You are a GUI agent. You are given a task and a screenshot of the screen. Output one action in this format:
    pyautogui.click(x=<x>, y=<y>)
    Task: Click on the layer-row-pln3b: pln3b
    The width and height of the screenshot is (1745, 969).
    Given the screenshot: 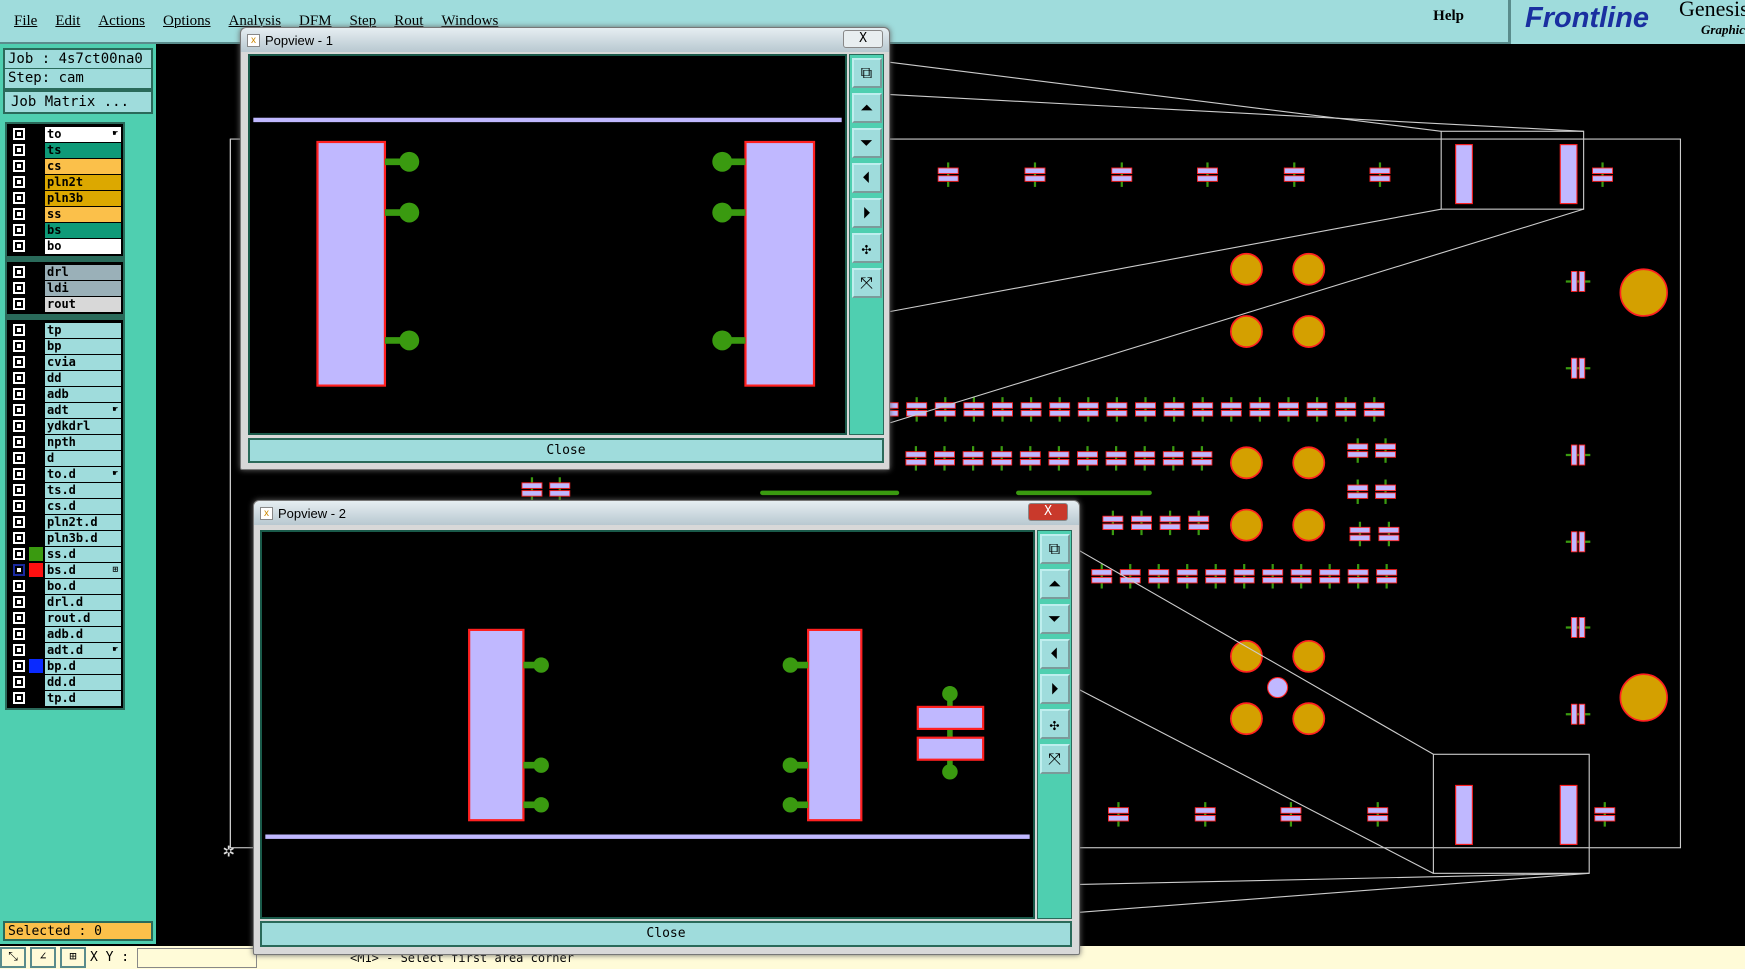 What is the action you would take?
    pyautogui.click(x=65, y=198)
    